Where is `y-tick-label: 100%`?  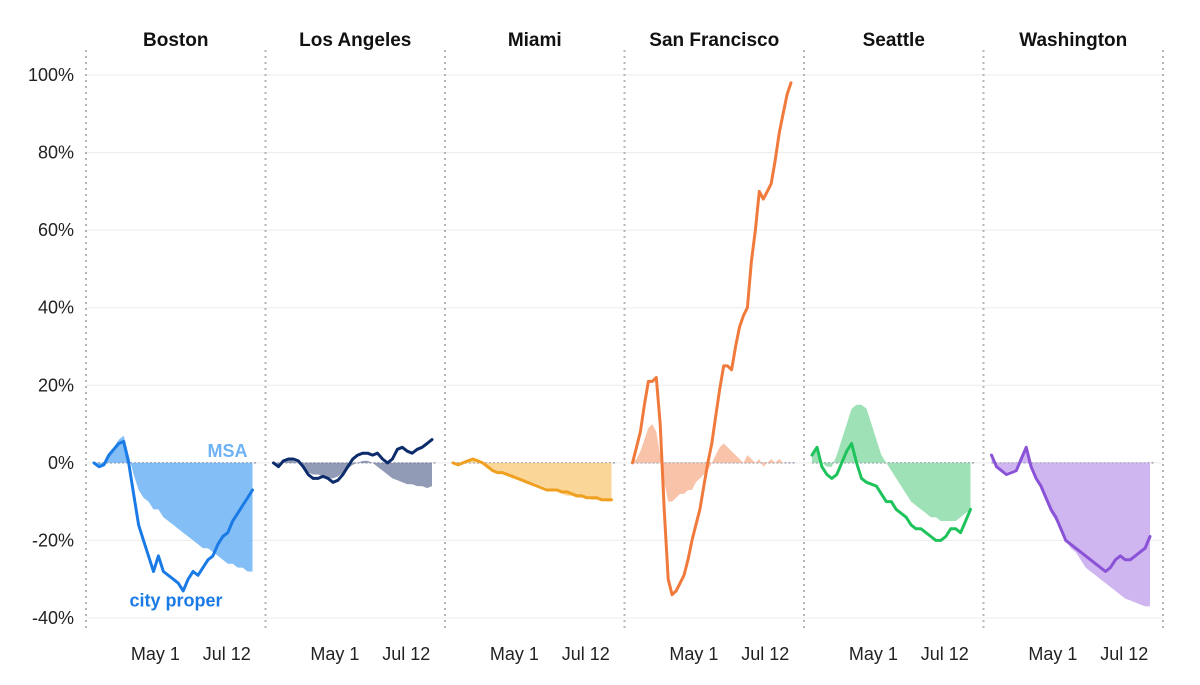
y-tick-label: 100% is located at coordinates (51, 75).